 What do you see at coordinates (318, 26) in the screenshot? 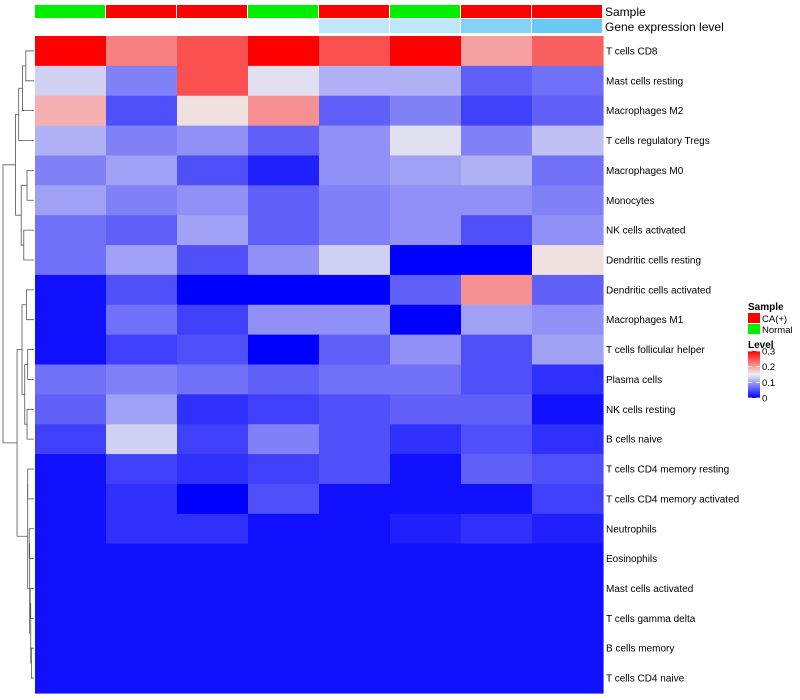
I see `gene-expression-annotation-bar` at bounding box center [318, 26].